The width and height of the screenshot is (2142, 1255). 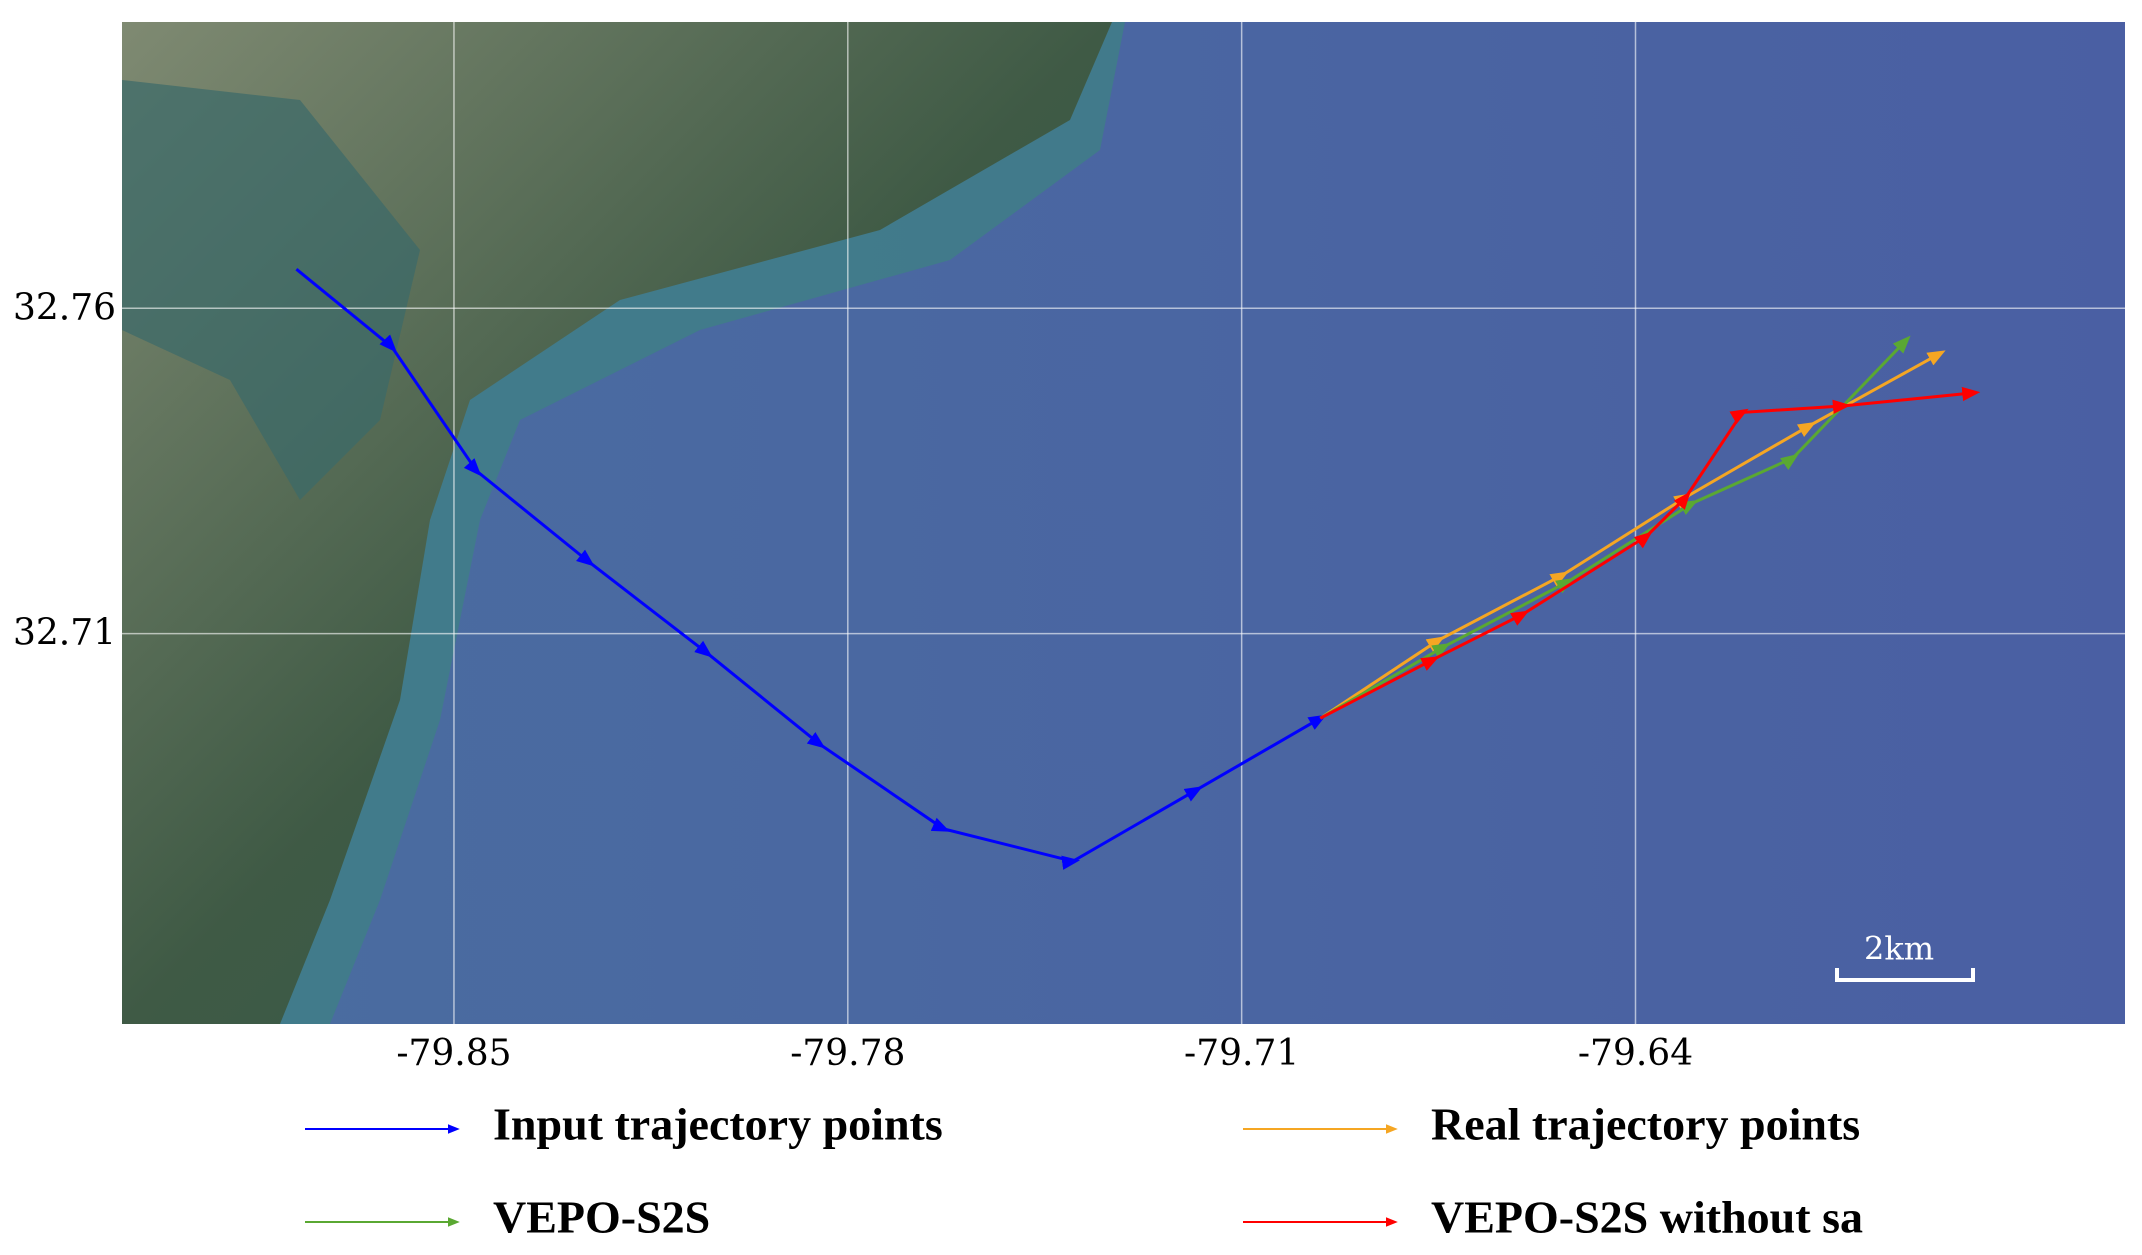 What do you see at coordinates (453, 1053) in the screenshot?
I see `x-tick-label: -79.85` at bounding box center [453, 1053].